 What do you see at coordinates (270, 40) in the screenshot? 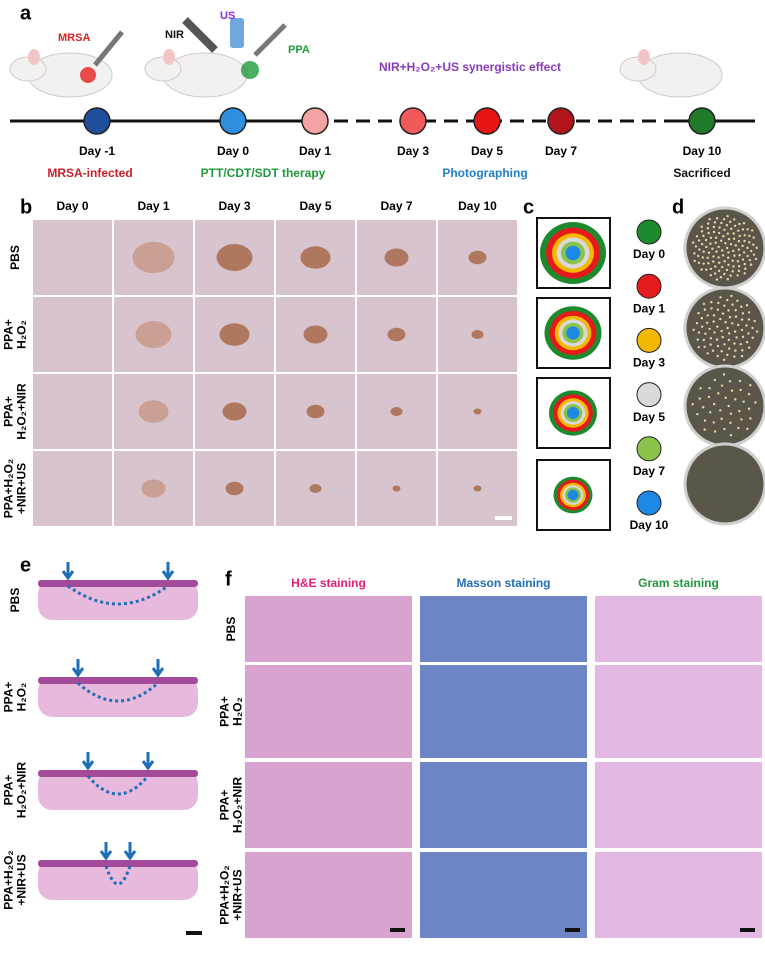
I see `syringe` at bounding box center [270, 40].